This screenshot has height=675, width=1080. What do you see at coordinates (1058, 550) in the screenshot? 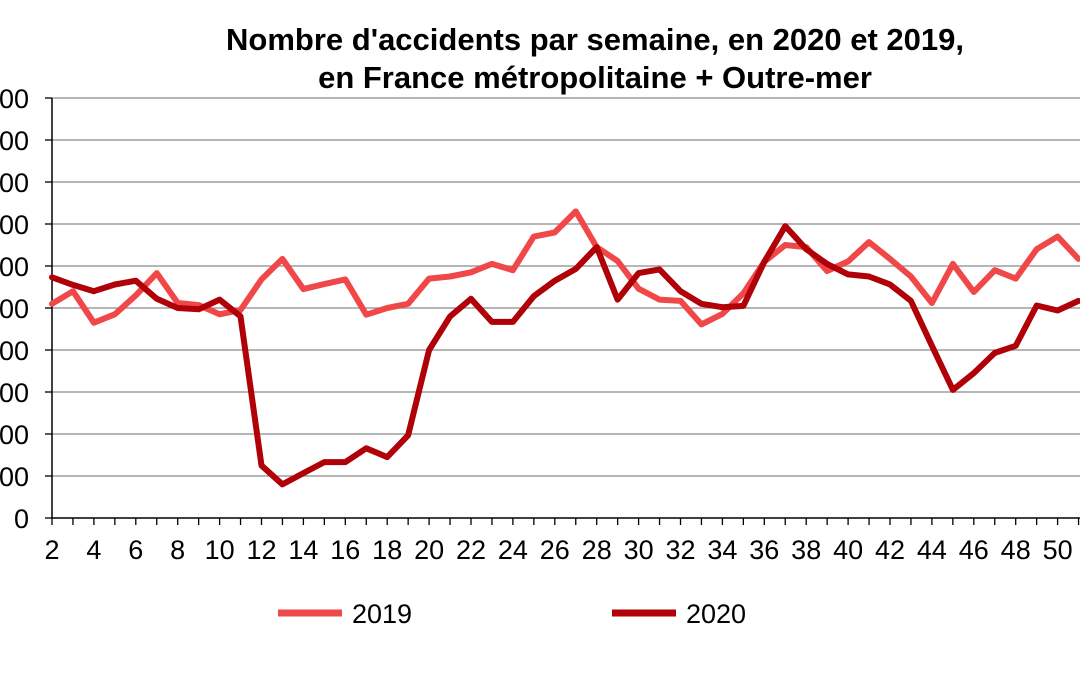
I see `x-tick-label: 50` at bounding box center [1058, 550].